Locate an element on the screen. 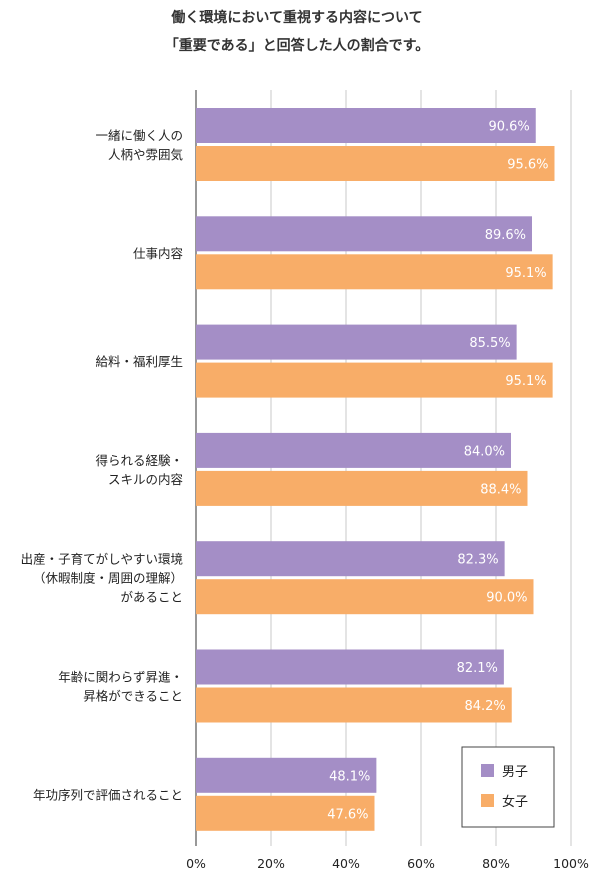 Image resolution: width=595 pixels, height=876 pixels. data-label: 85.5% is located at coordinates (489, 343).